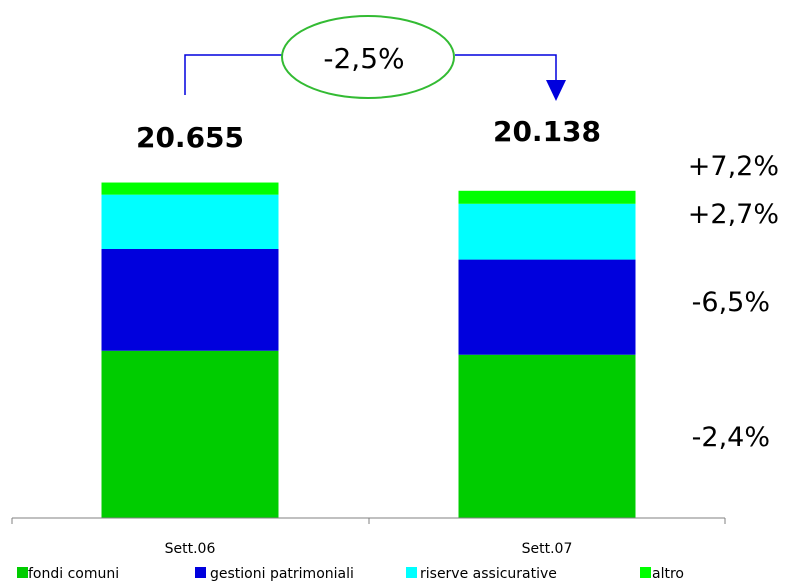  I want to click on total-label-sett07: 20.138, so click(547, 131).